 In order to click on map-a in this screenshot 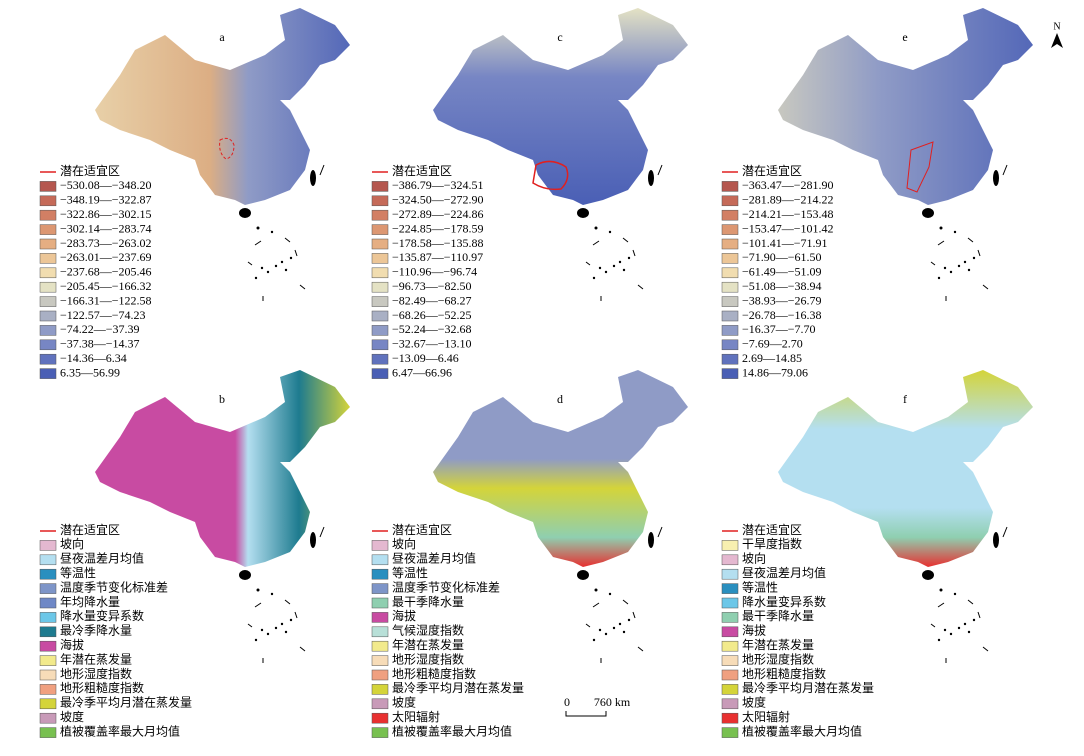, I will do `click(222, 155)`.